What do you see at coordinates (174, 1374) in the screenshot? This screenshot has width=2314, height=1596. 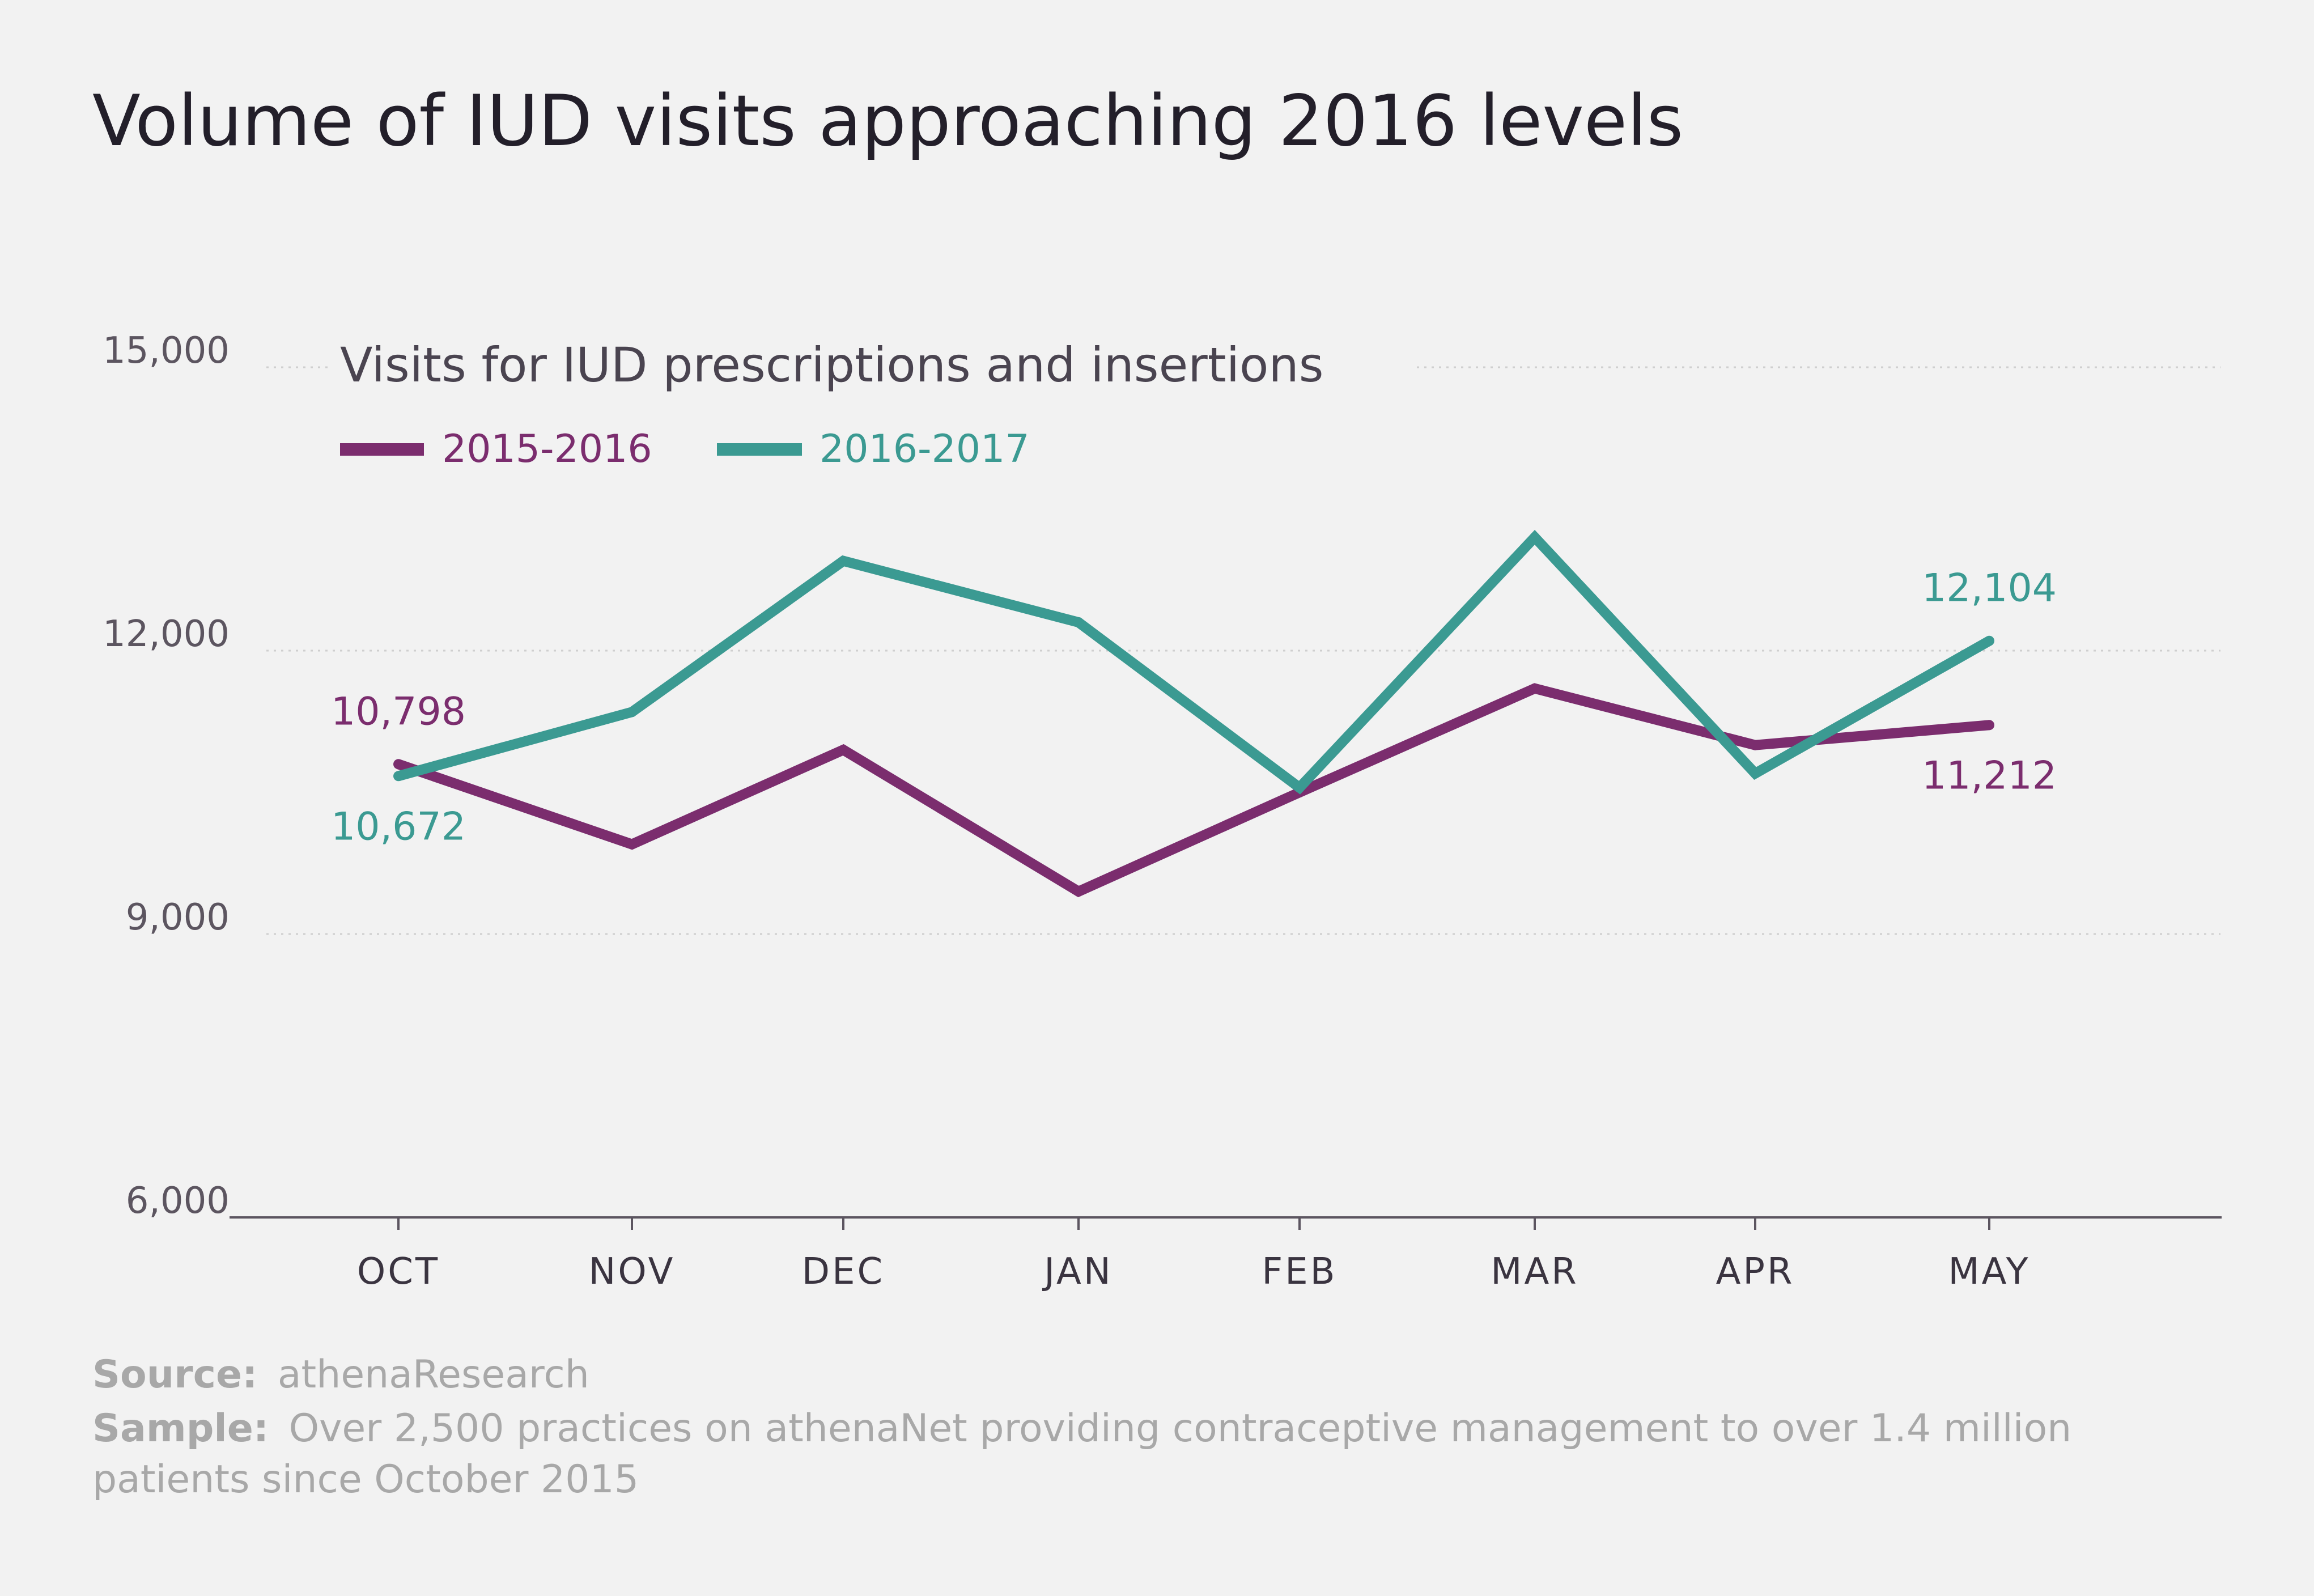 I see `source-label: Source:` at bounding box center [174, 1374].